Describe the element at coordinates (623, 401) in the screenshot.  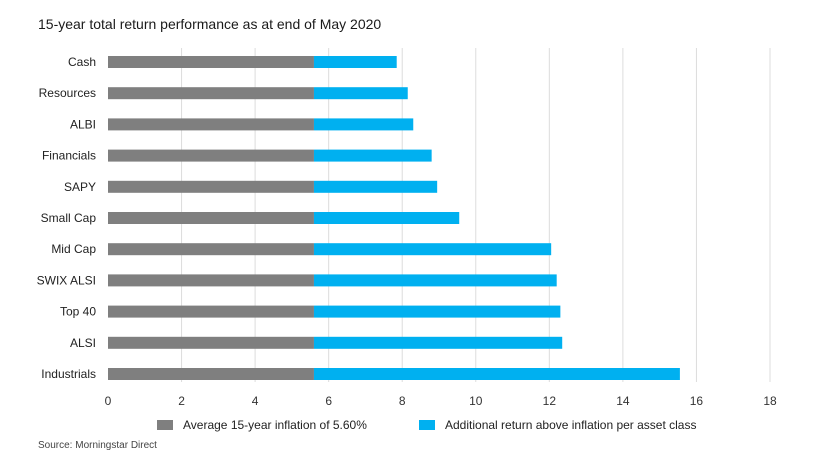
I see `x-tick-label: 14` at that location.